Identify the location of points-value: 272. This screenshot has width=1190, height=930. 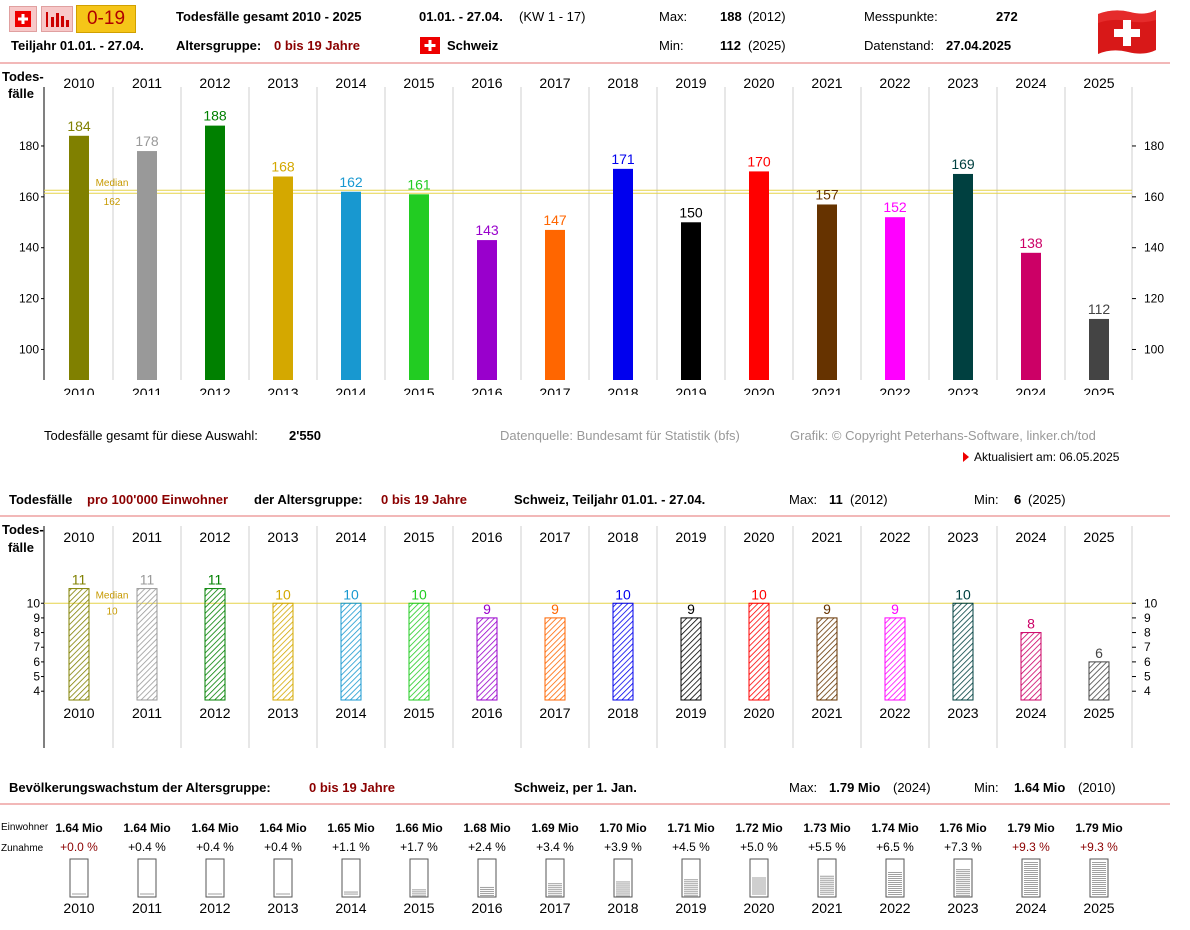
(1007, 16).